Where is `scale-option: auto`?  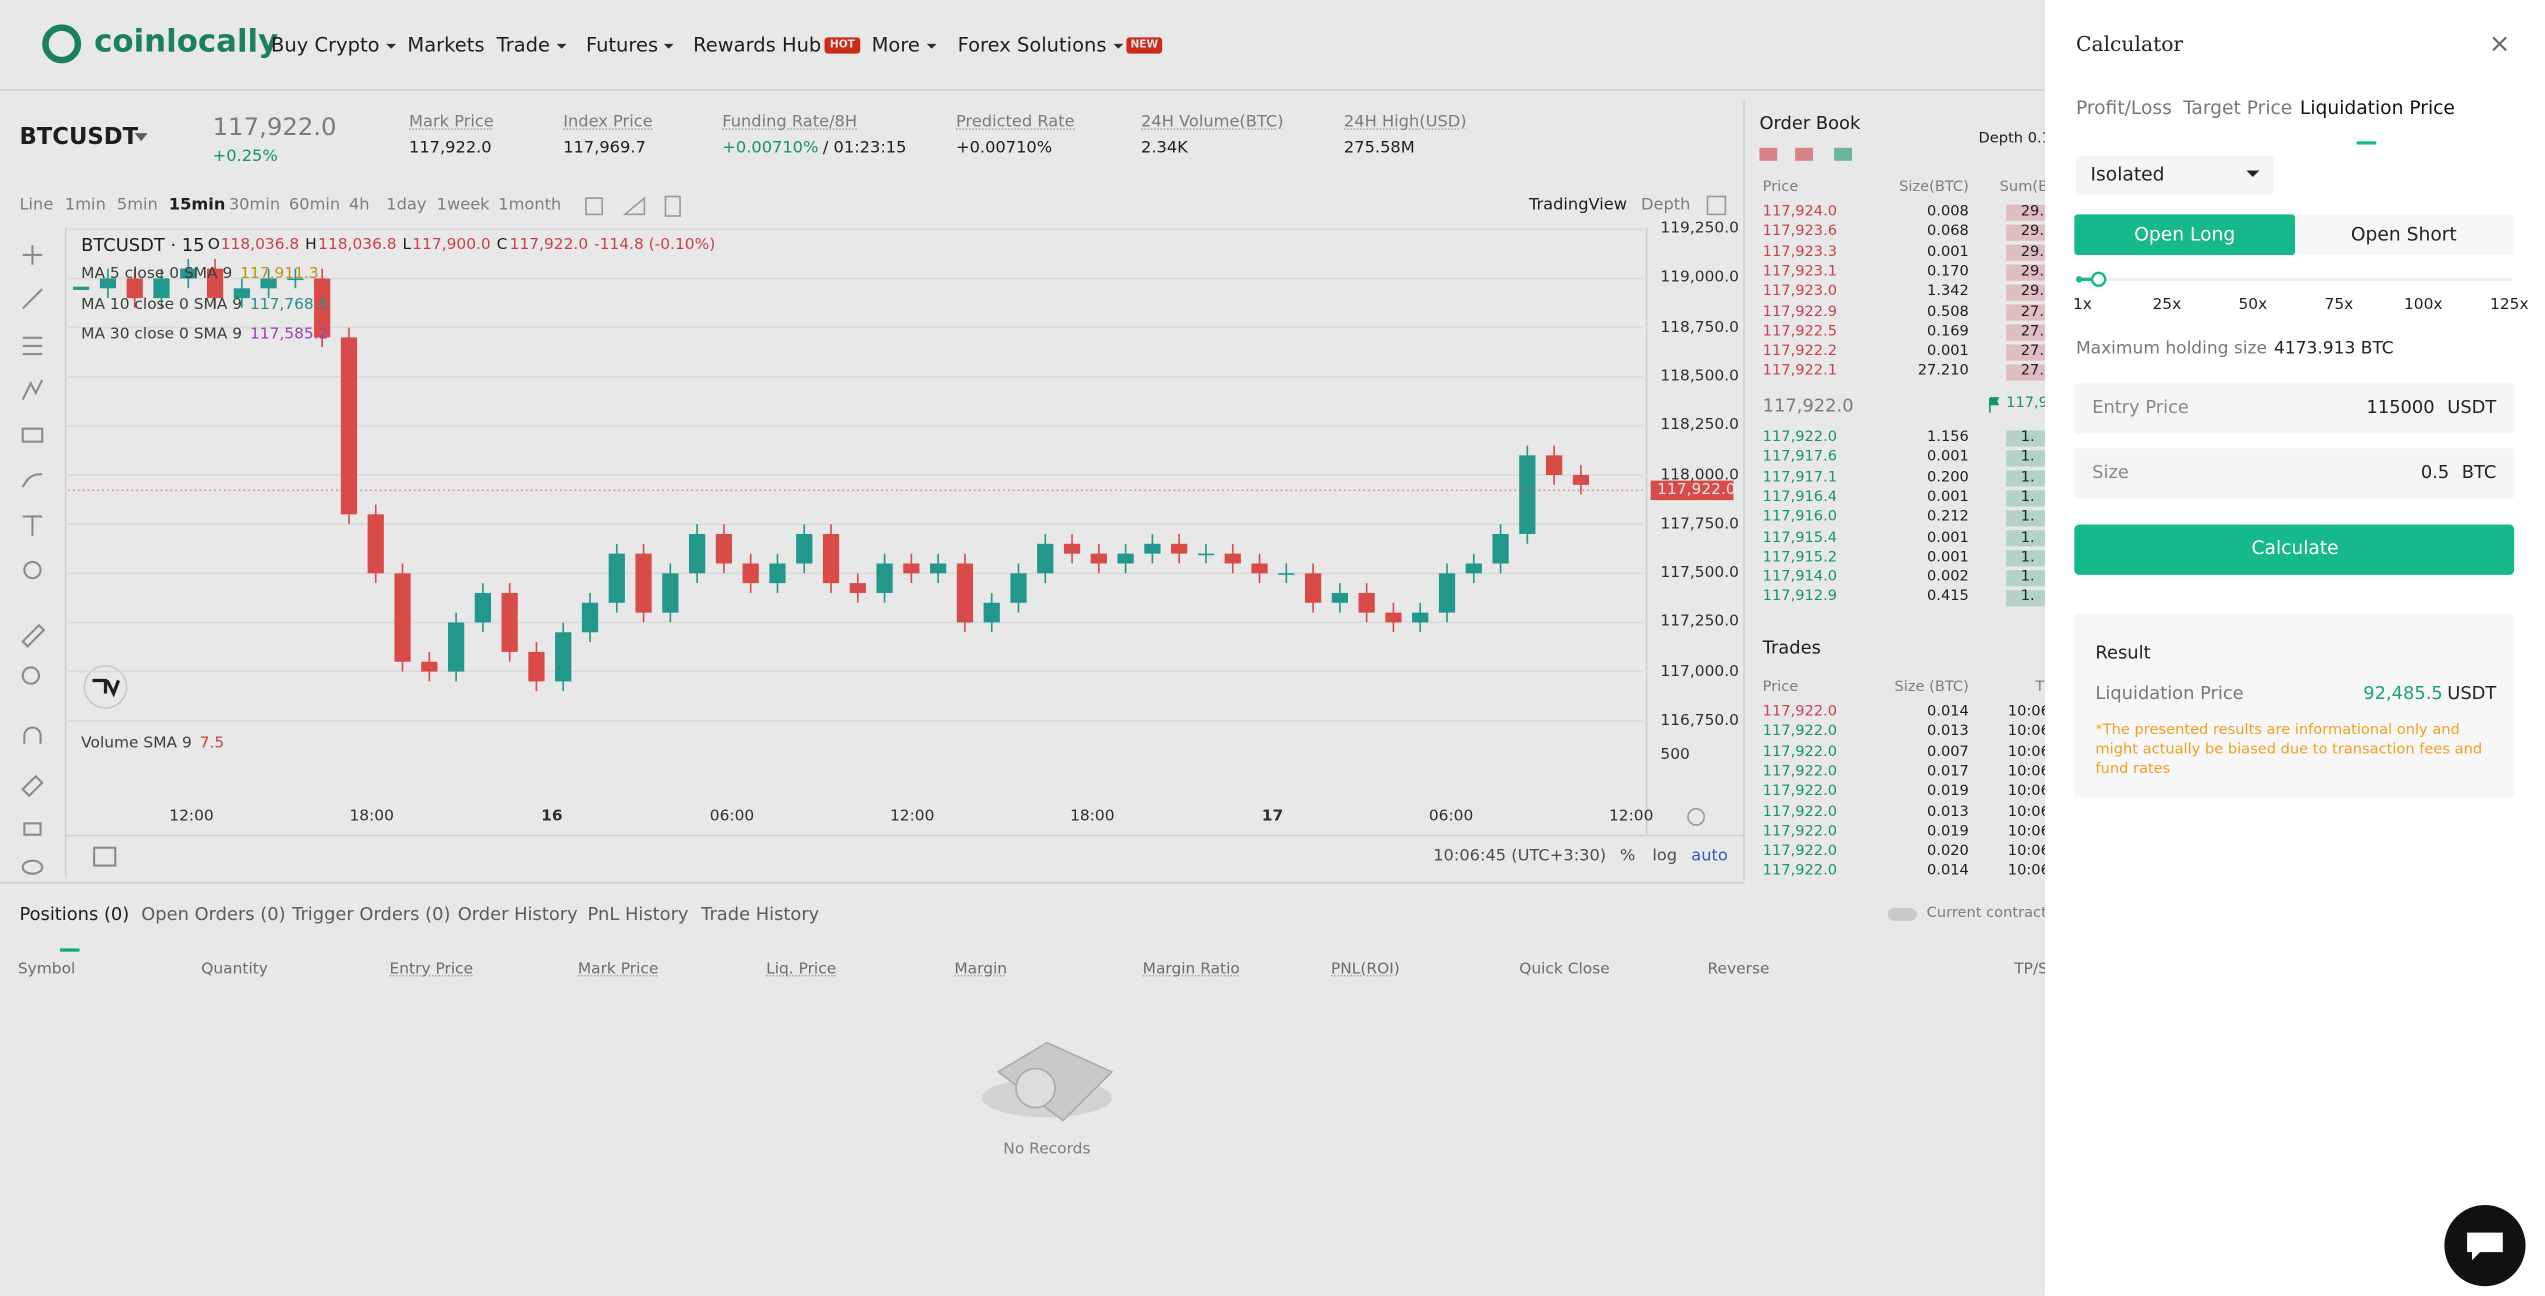 scale-option: auto is located at coordinates (1709, 856).